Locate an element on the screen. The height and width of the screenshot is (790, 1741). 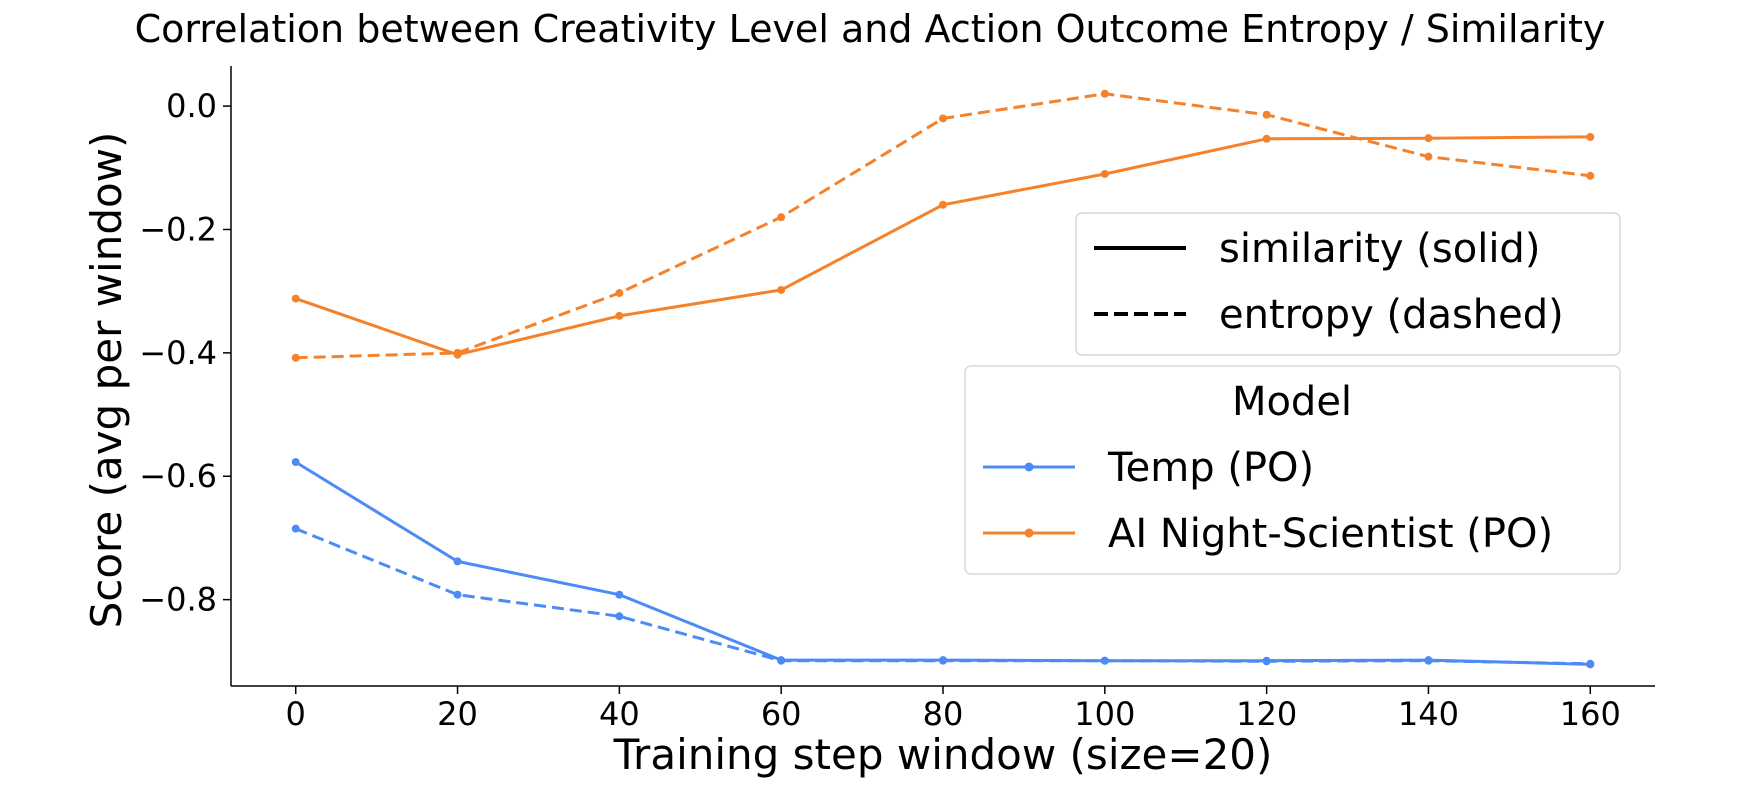
x-tick-label: 20 is located at coordinates (457, 714).